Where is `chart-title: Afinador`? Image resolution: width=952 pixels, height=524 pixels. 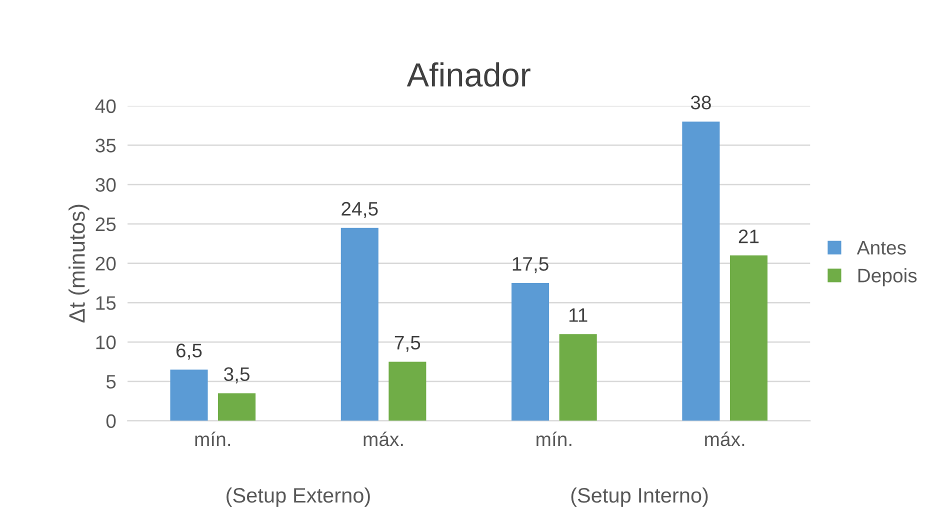
chart-title: Afinador is located at coordinates (468, 74).